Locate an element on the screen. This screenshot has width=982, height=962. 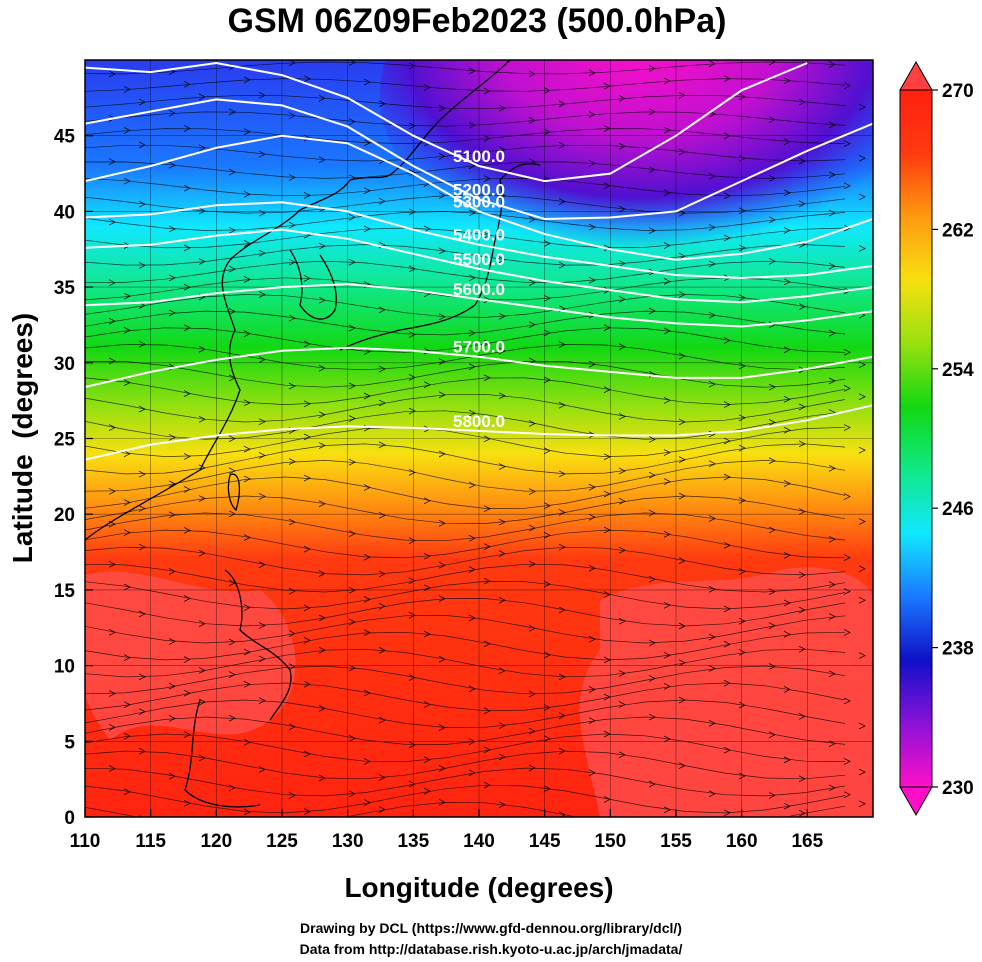
x-tick-label: 150 is located at coordinates (610, 841).